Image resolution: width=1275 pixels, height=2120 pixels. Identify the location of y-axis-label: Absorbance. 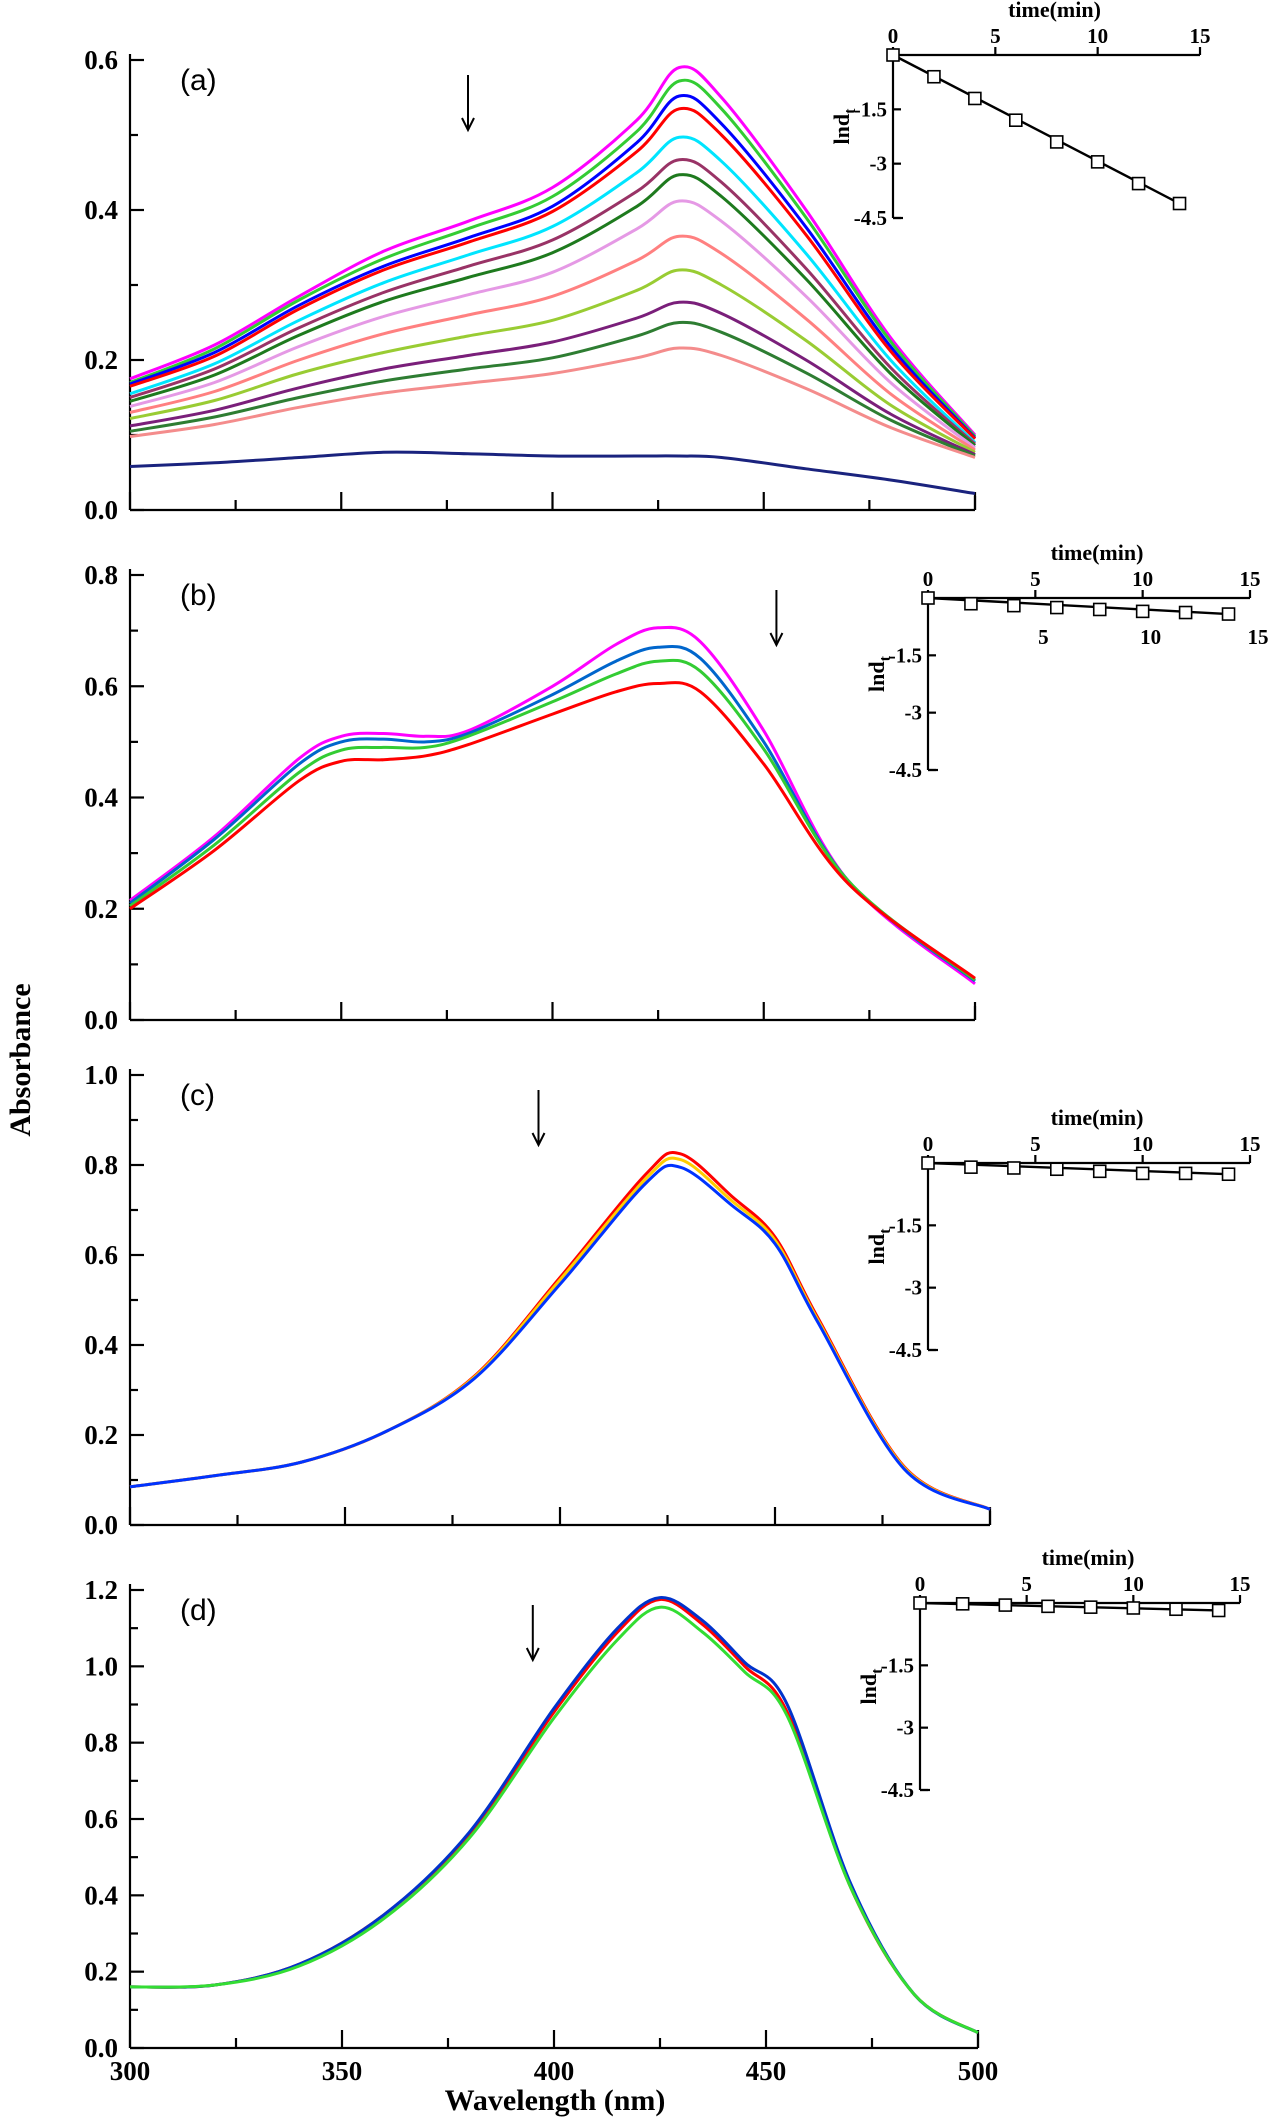
(20, 1059).